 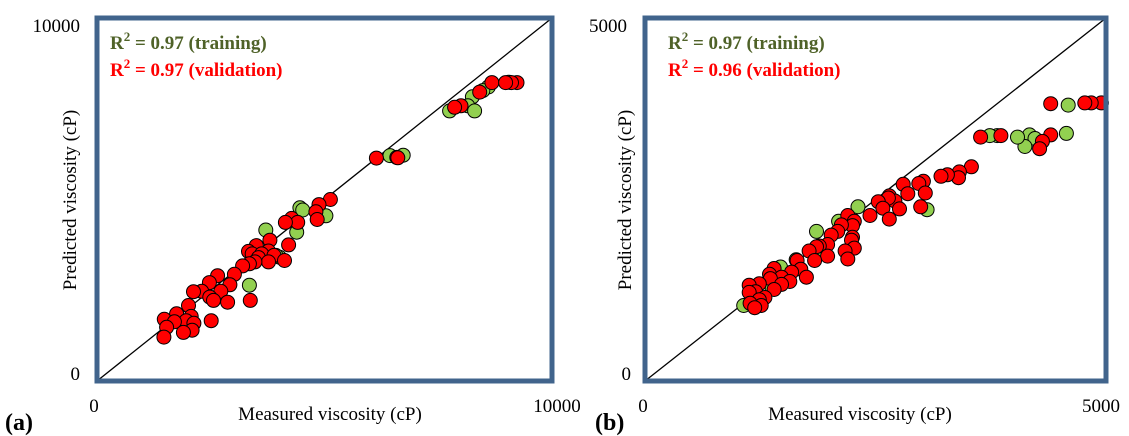 I want to click on r2-training-a: R2 = 0.97 (training), so click(x=188, y=41).